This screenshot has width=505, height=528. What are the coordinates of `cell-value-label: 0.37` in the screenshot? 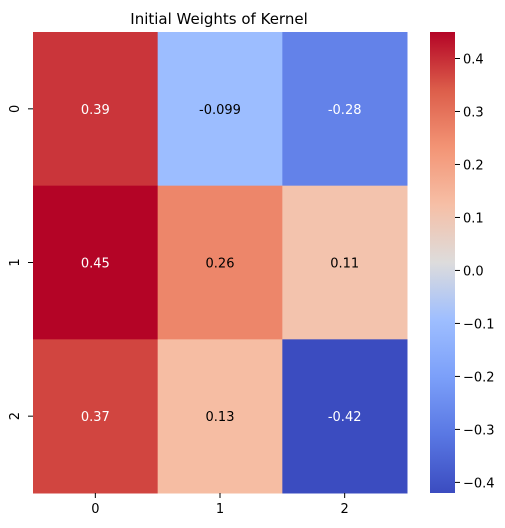 It's located at (95, 417).